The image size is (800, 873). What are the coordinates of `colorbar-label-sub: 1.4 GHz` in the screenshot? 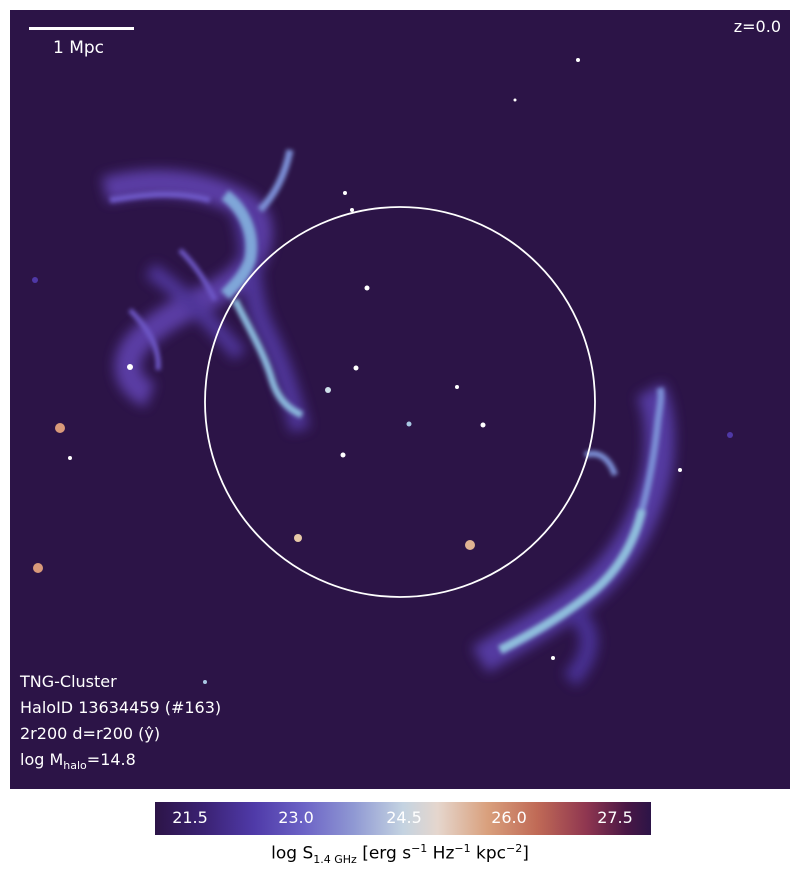 It's located at (335, 860).